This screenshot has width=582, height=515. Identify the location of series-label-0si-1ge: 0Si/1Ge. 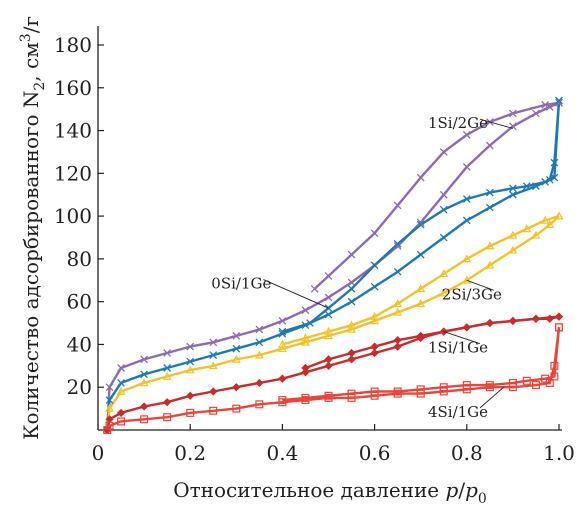
(241, 284).